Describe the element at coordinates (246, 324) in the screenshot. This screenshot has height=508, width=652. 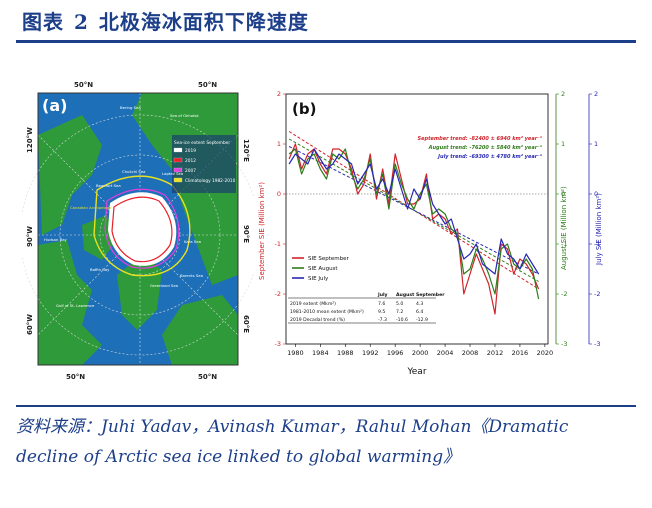
I see `lon-label: 60°E` at that location.